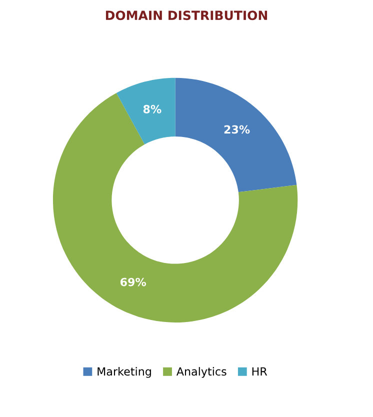  What do you see at coordinates (201, 372) in the screenshot?
I see `legend-label: Analytics` at bounding box center [201, 372].